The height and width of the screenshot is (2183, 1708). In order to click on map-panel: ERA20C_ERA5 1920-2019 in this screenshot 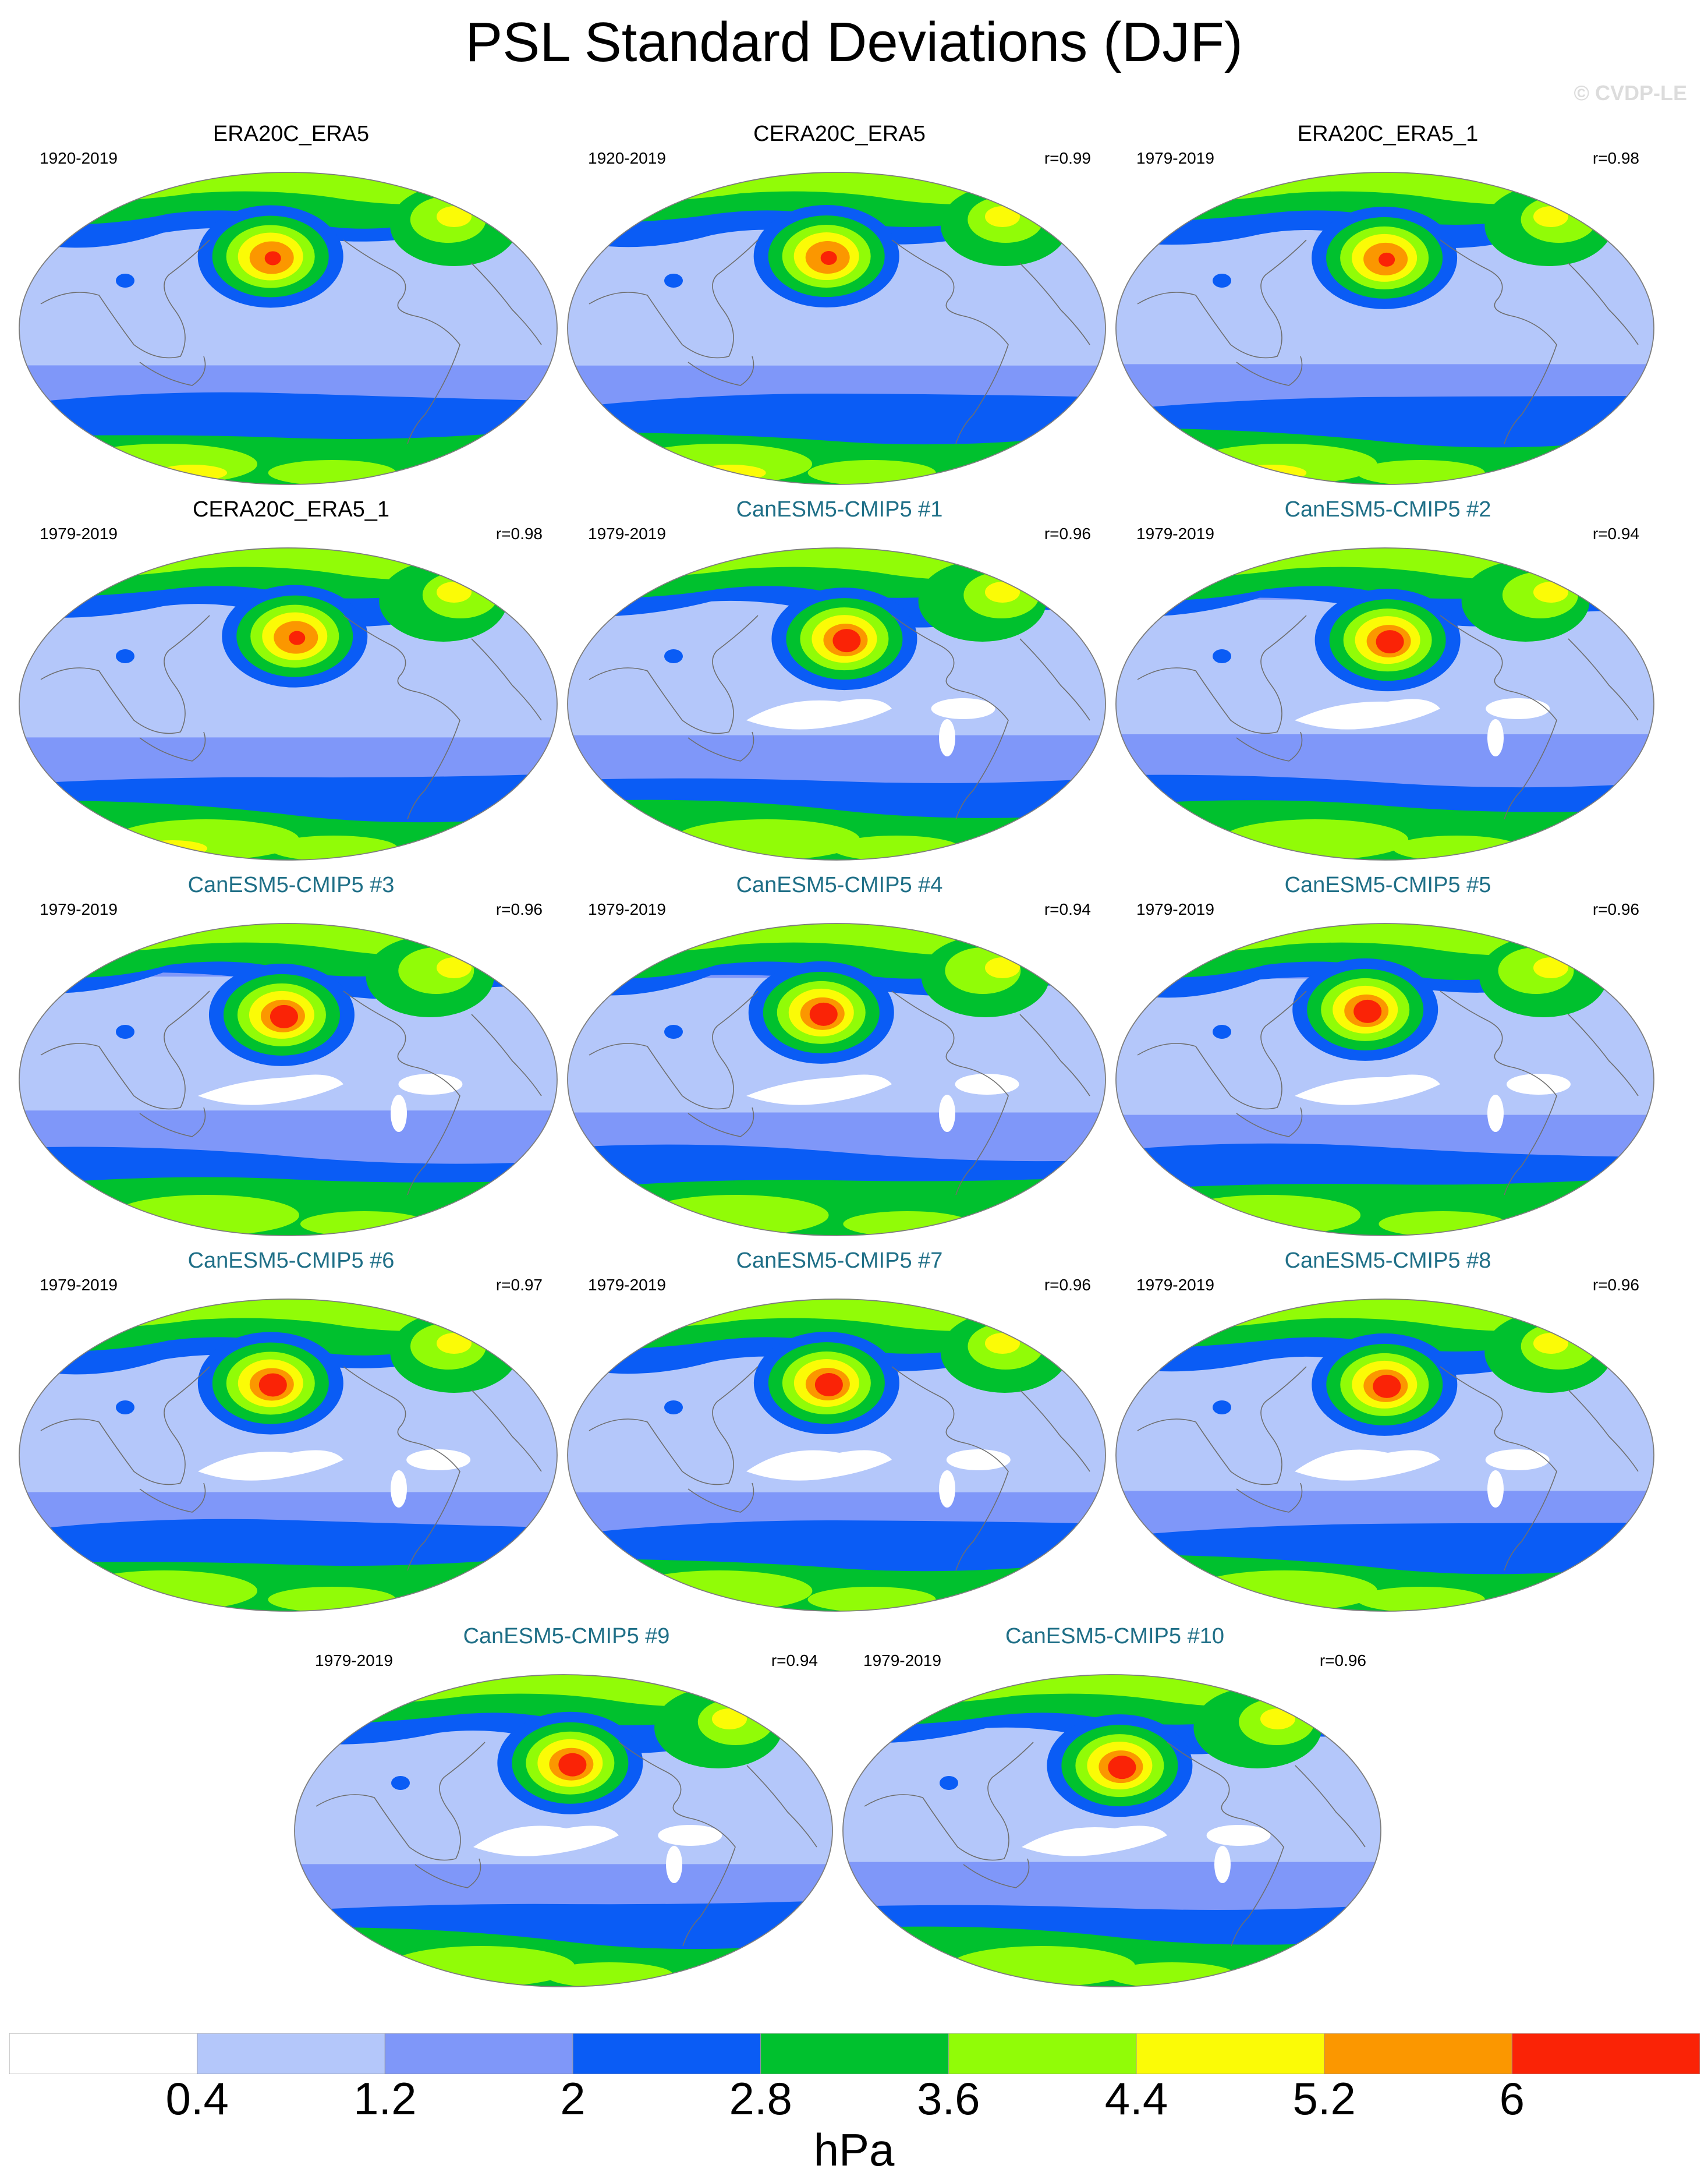, I will do `click(291, 302)`.